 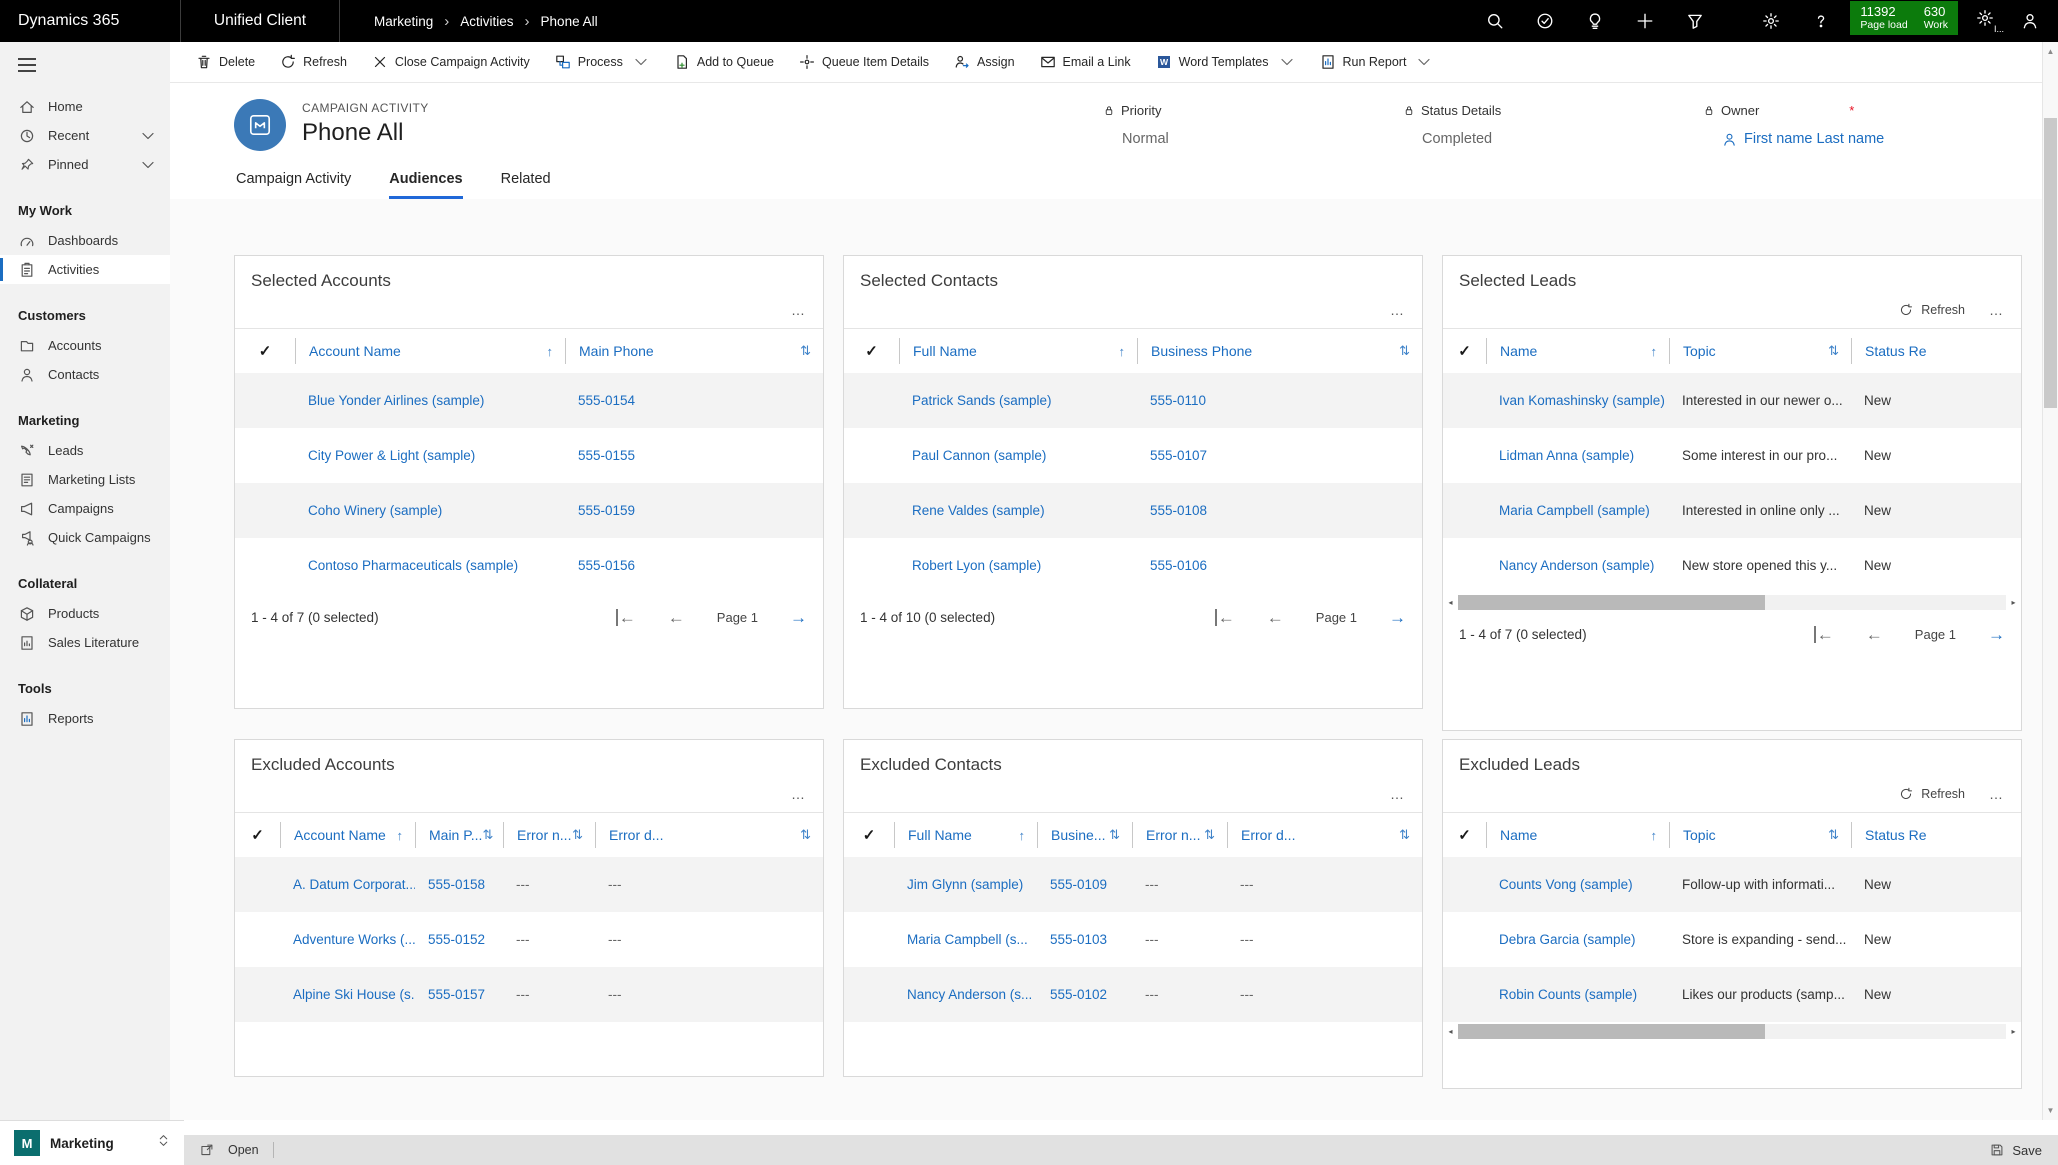 I want to click on cmd-email-a-link: Email a Link, so click(x=1085, y=62).